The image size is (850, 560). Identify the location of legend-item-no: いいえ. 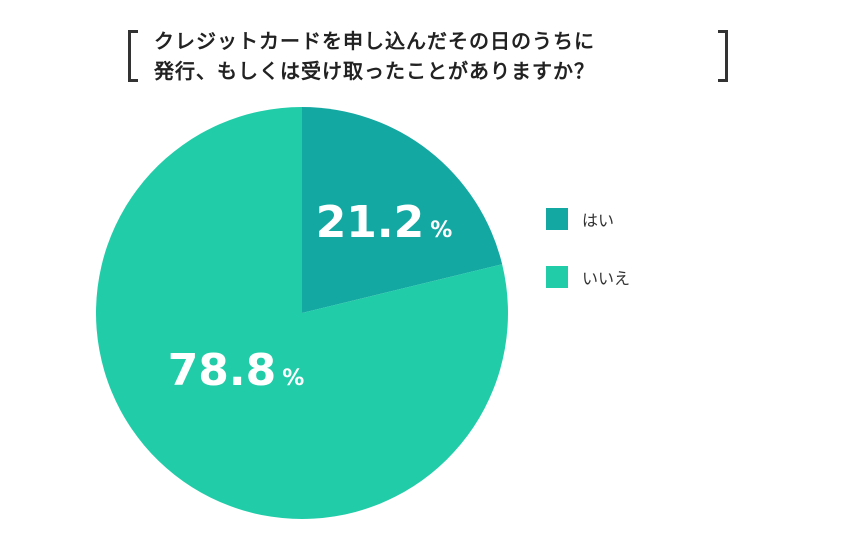
(588, 277).